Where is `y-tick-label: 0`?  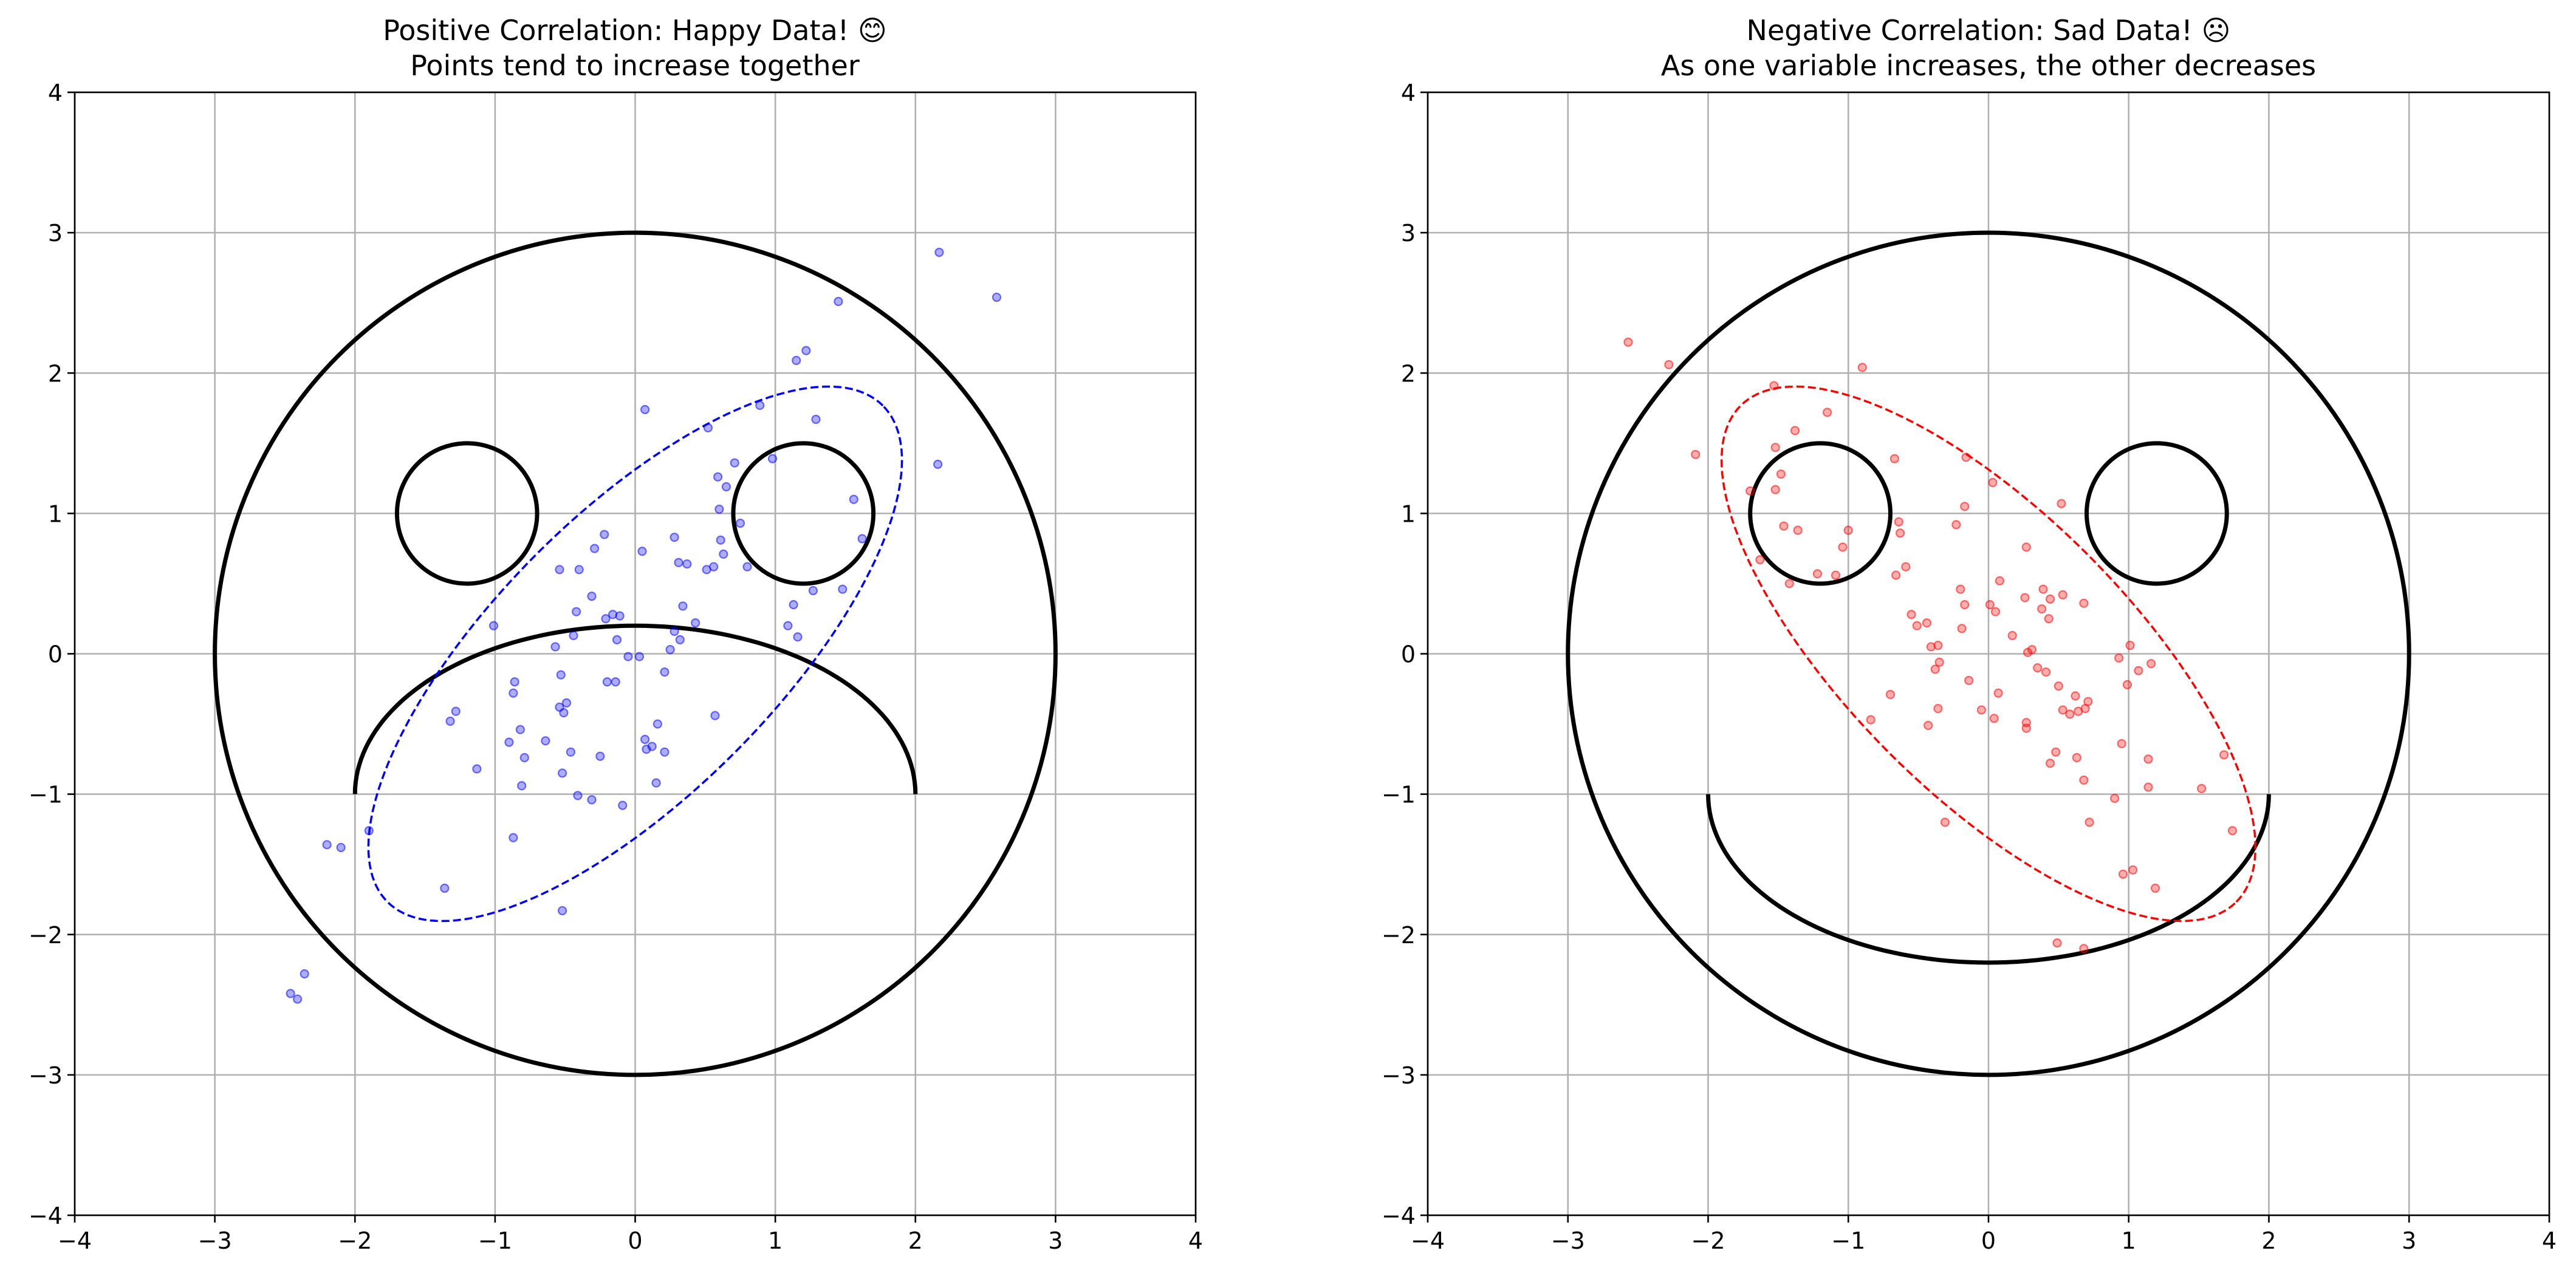 y-tick-label: 0 is located at coordinates (55, 654).